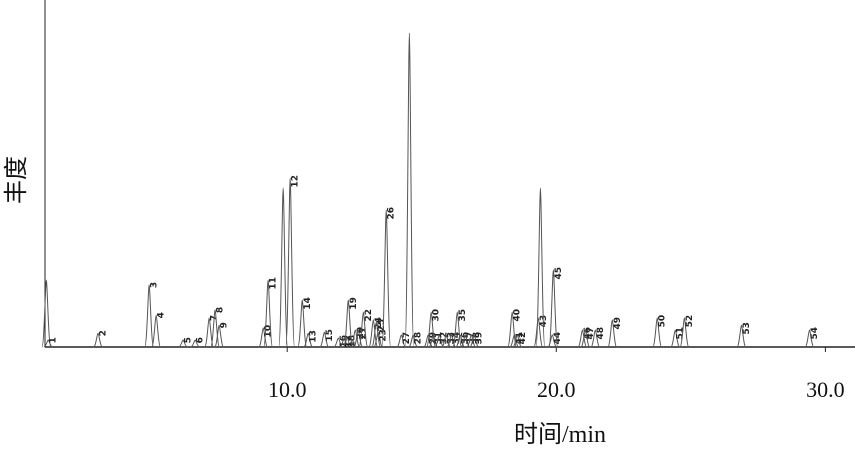 The image size is (855, 454). Describe the element at coordinates (463, 315) in the screenshot. I see `peak-label: 35` at that location.